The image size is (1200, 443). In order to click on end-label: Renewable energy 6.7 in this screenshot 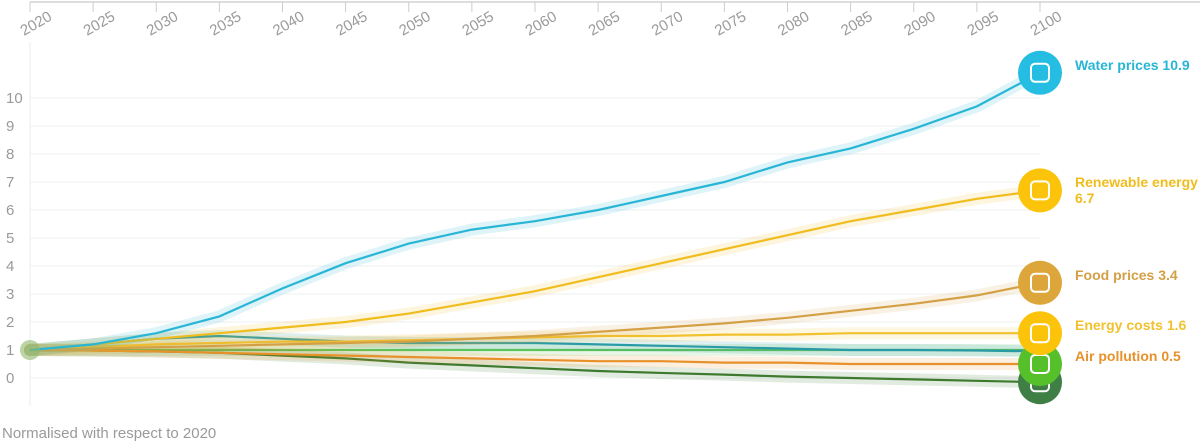, I will do `click(1137, 190)`.